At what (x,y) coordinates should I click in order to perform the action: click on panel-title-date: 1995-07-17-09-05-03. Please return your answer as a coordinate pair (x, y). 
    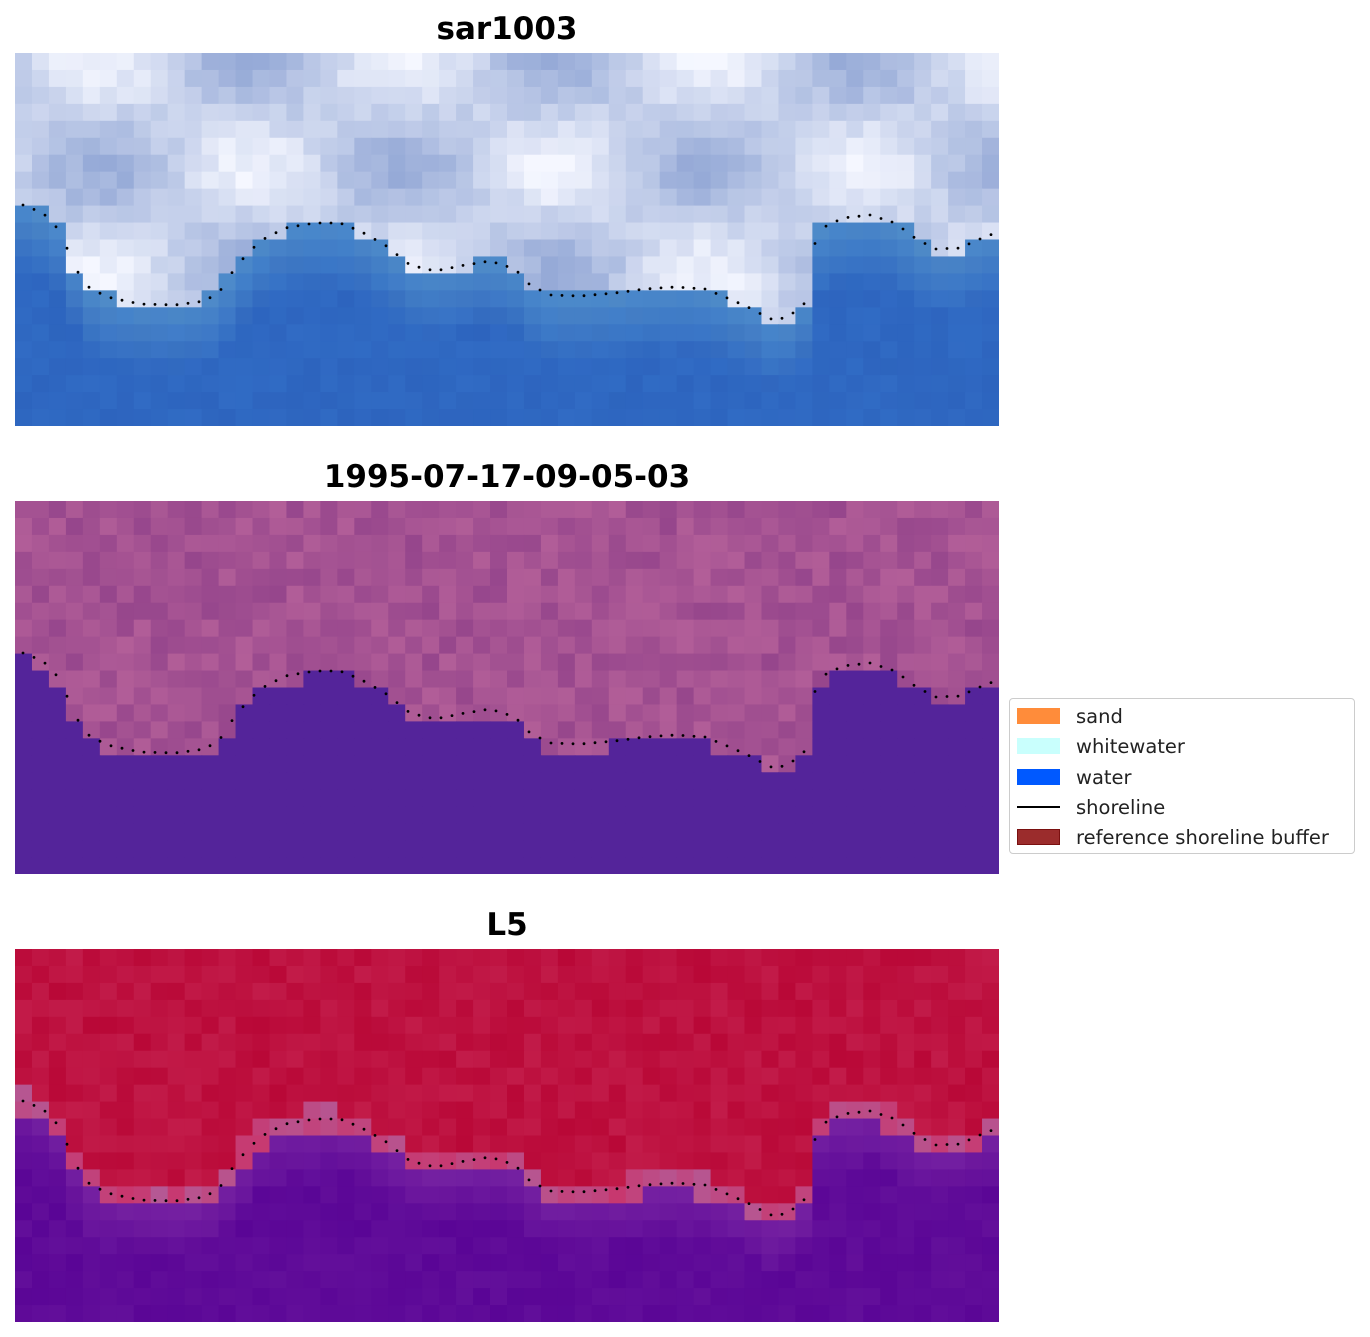
    Looking at the image, I should click on (507, 477).